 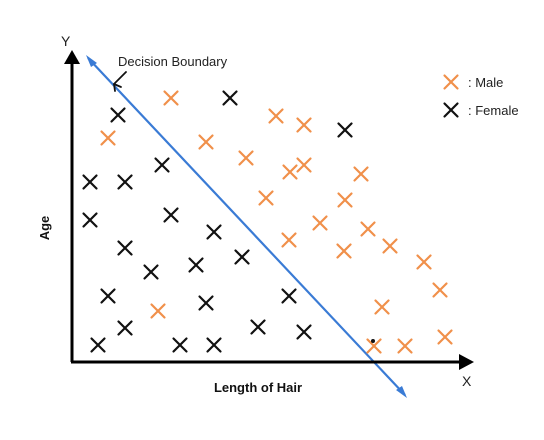 I want to click on decision-boundary-annotation: Decision Boundary, so click(x=173, y=61).